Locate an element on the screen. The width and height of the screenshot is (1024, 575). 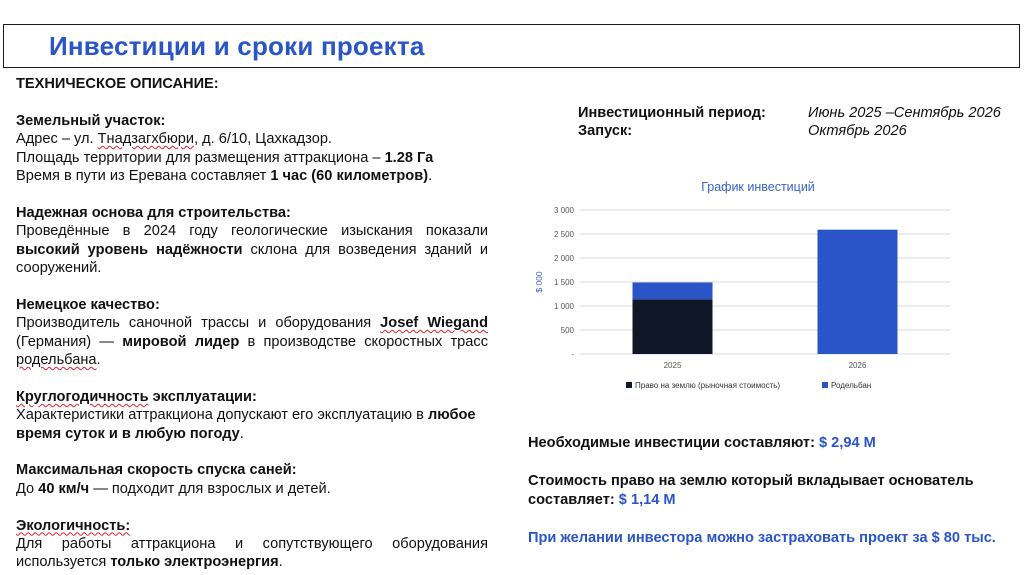
quality-bold: мировой лидер is located at coordinates (181, 341).